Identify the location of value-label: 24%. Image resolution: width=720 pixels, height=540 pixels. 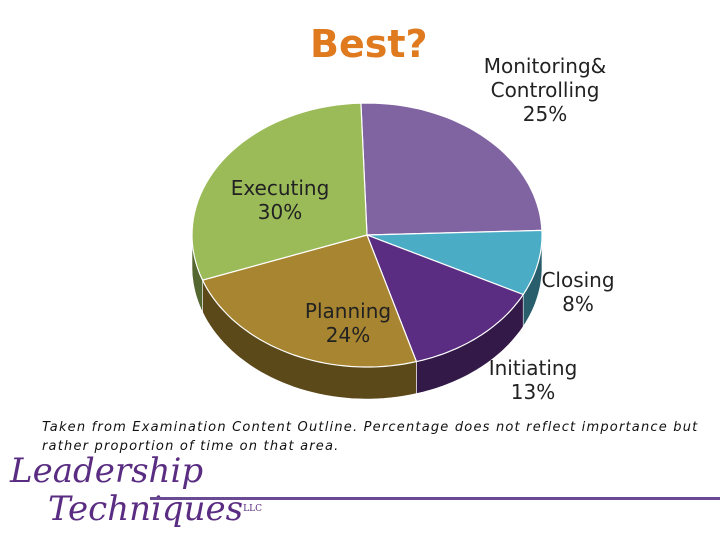
(348, 335).